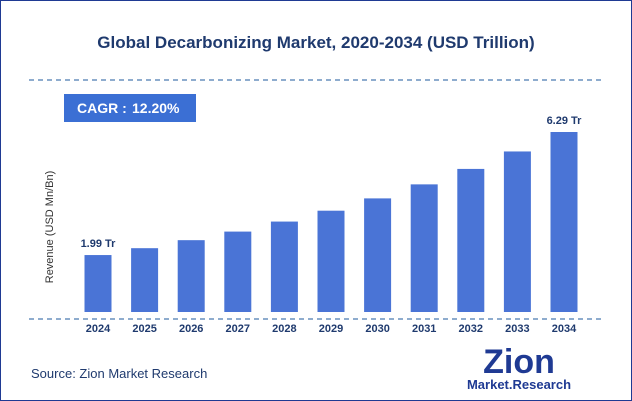  I want to click on x-tick-2027: 2027, so click(238, 329).